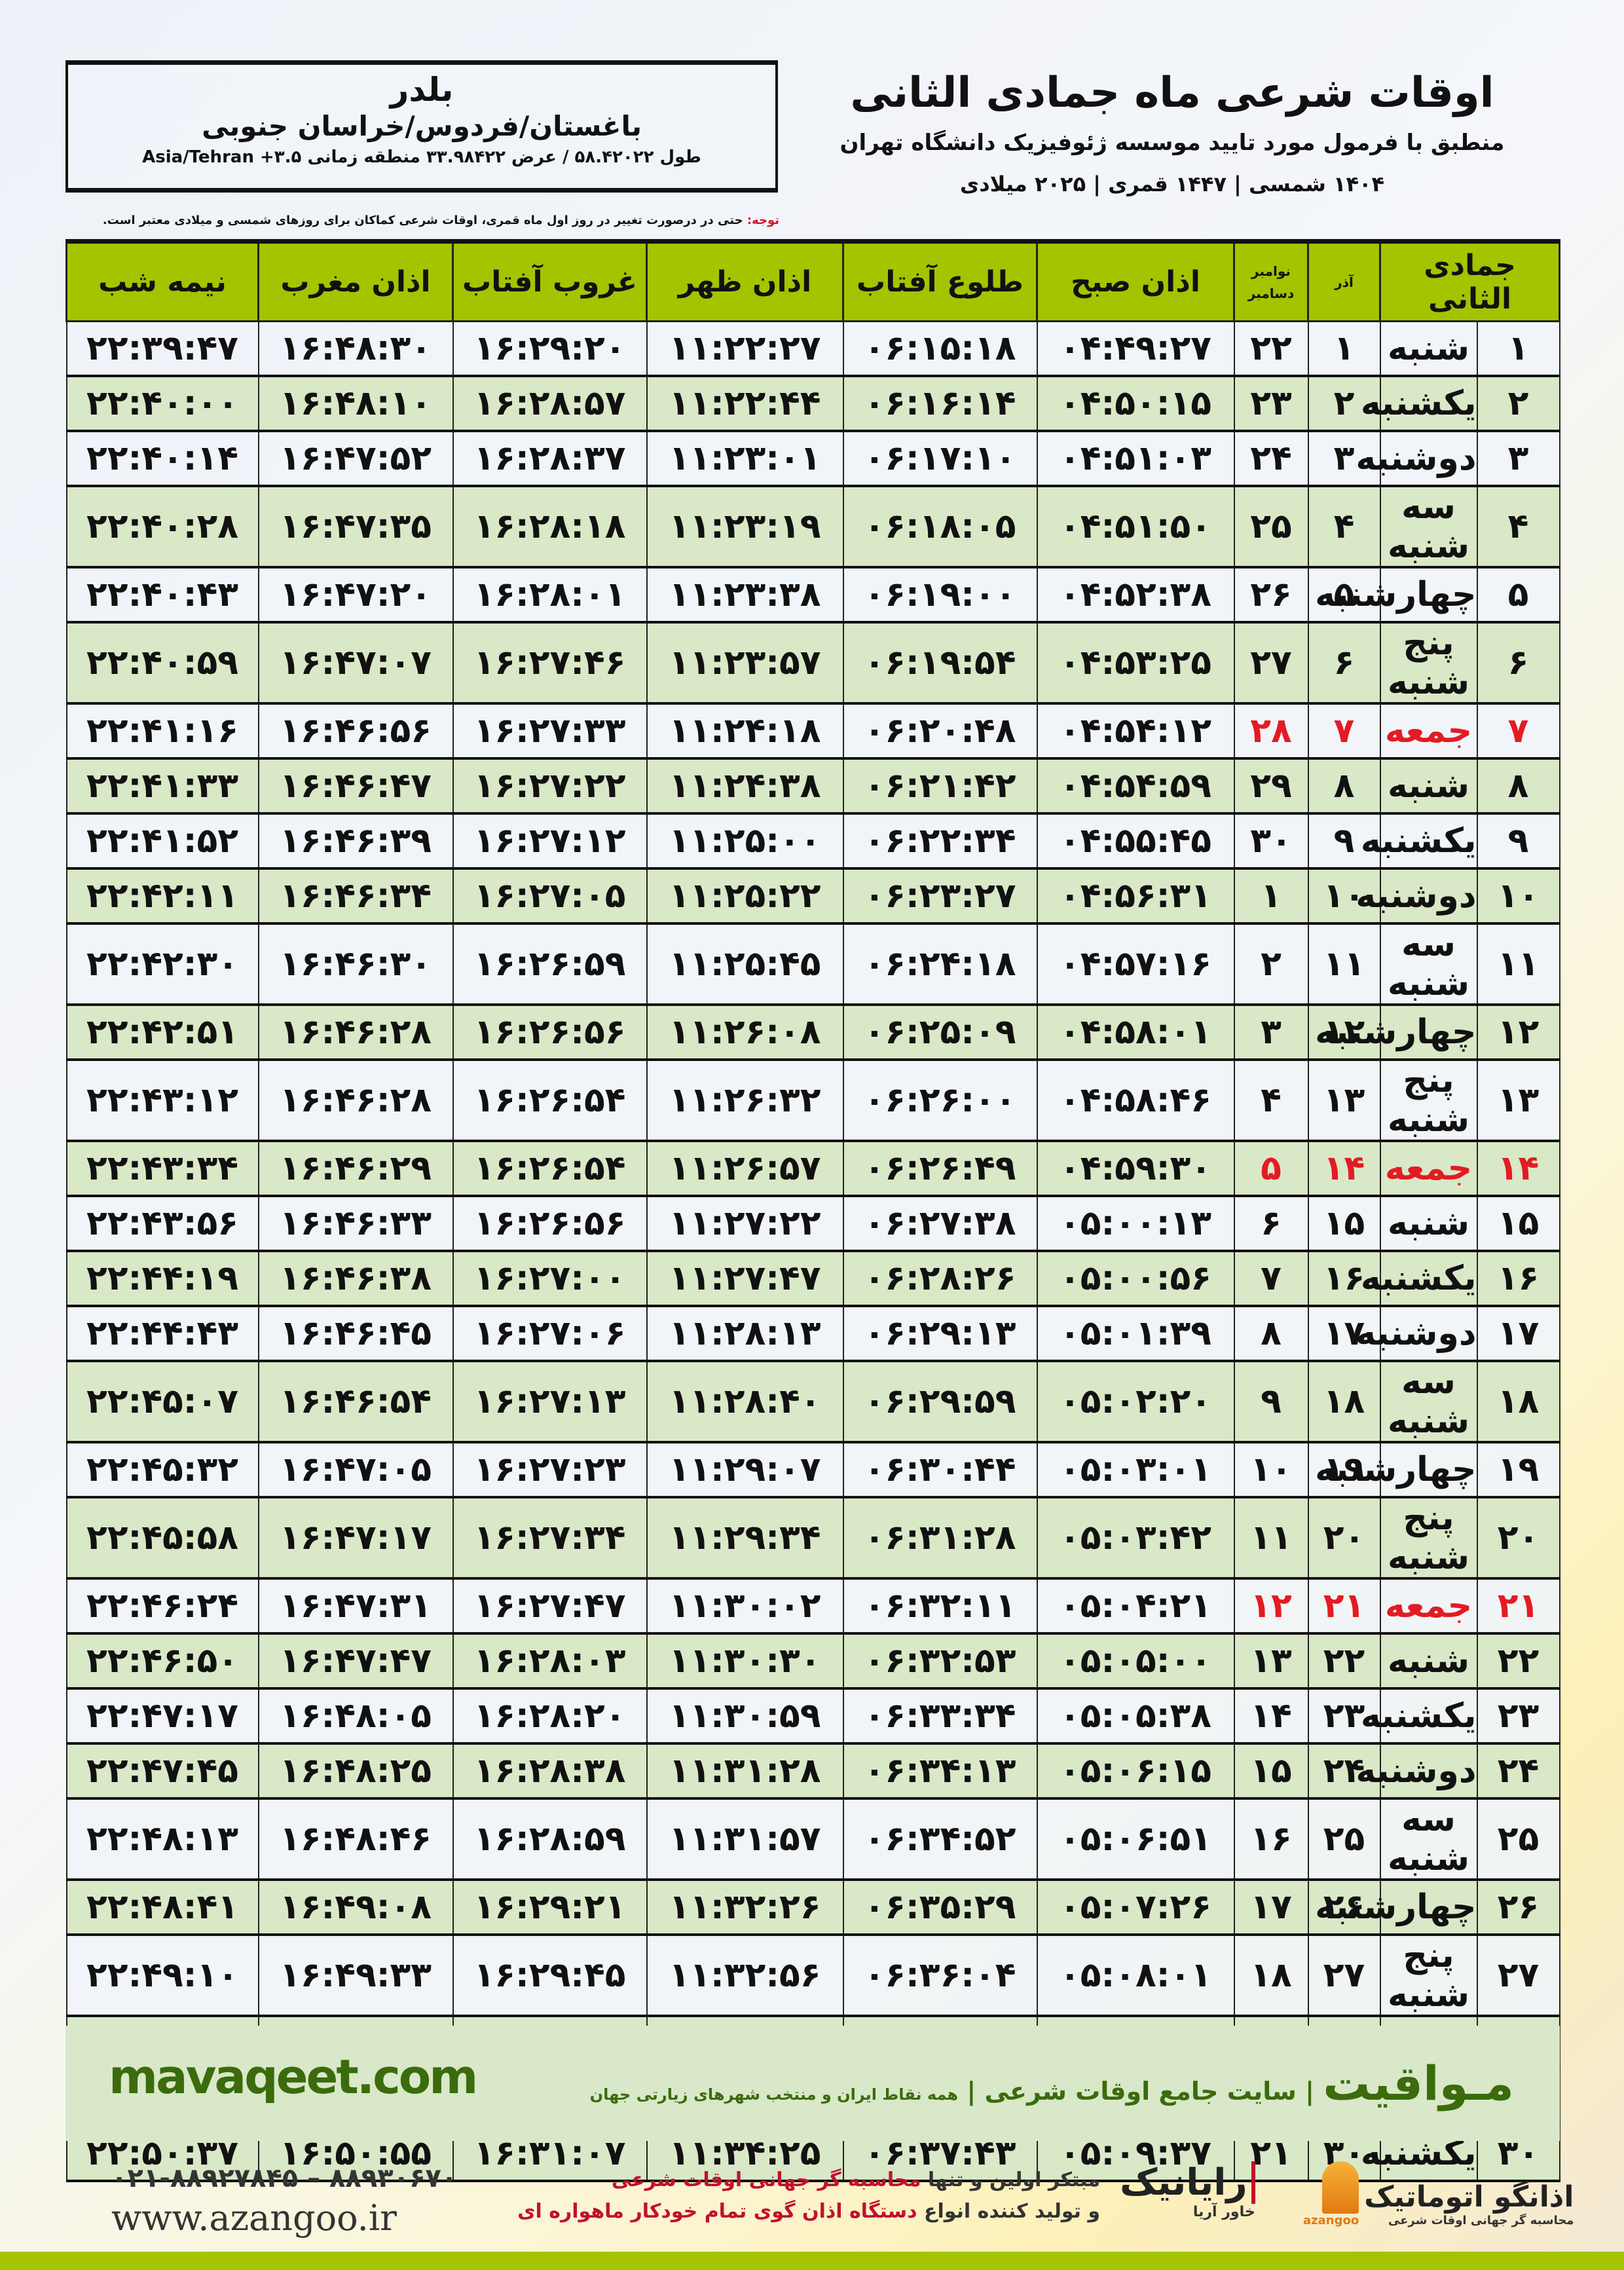  Describe the element at coordinates (162, 1032) in the screenshot. I see `midnight-time: ۲۲:۴۲:۵۱` at that location.